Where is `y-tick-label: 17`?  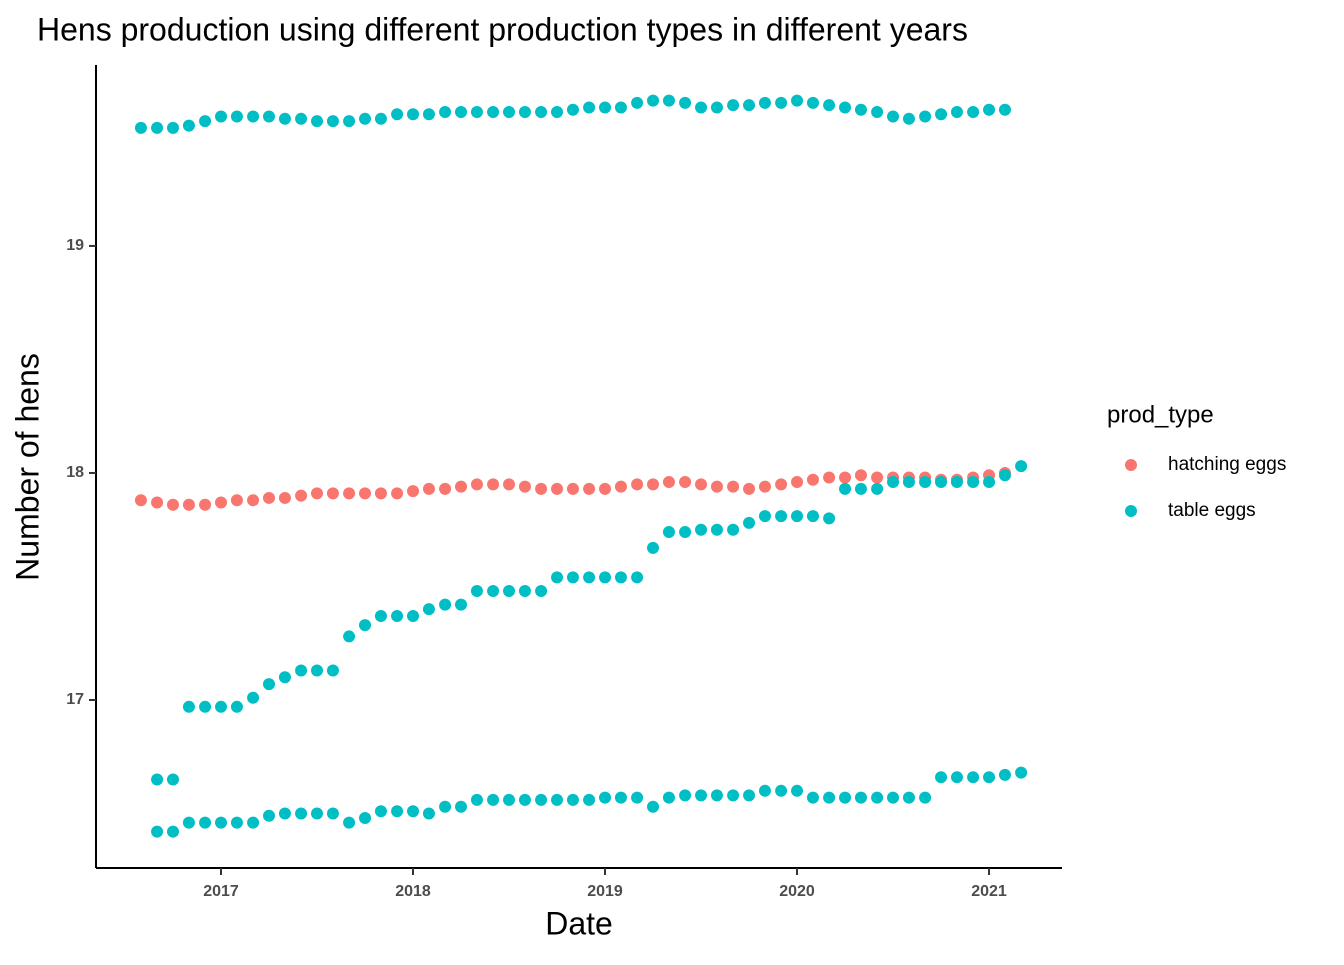
y-tick-label: 17 is located at coordinates (75, 699).